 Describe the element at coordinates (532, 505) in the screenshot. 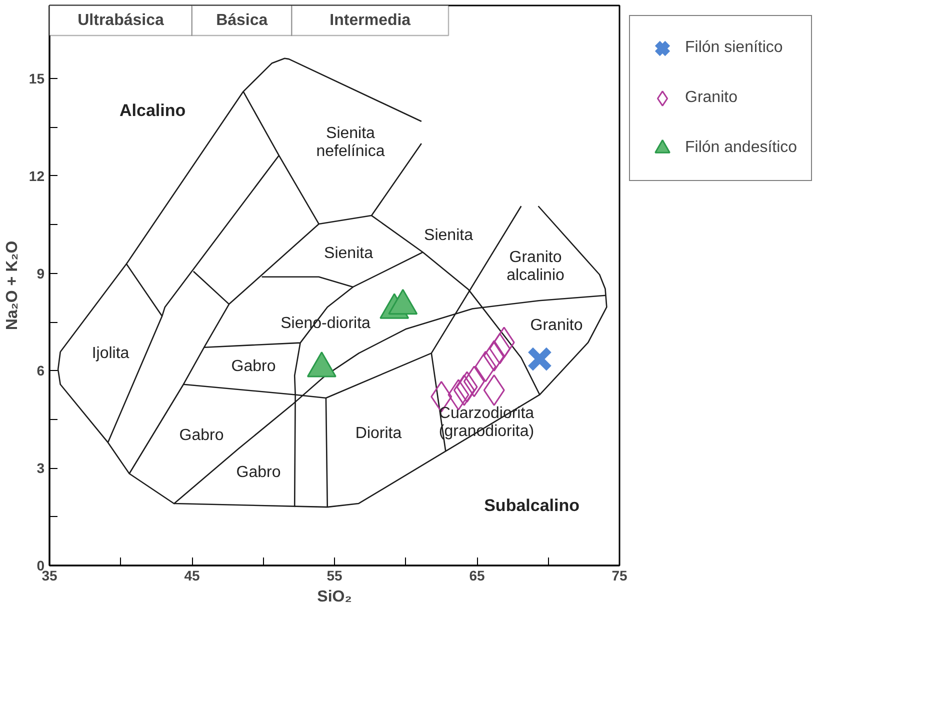

I see `annotation: Subalcalino` at that location.